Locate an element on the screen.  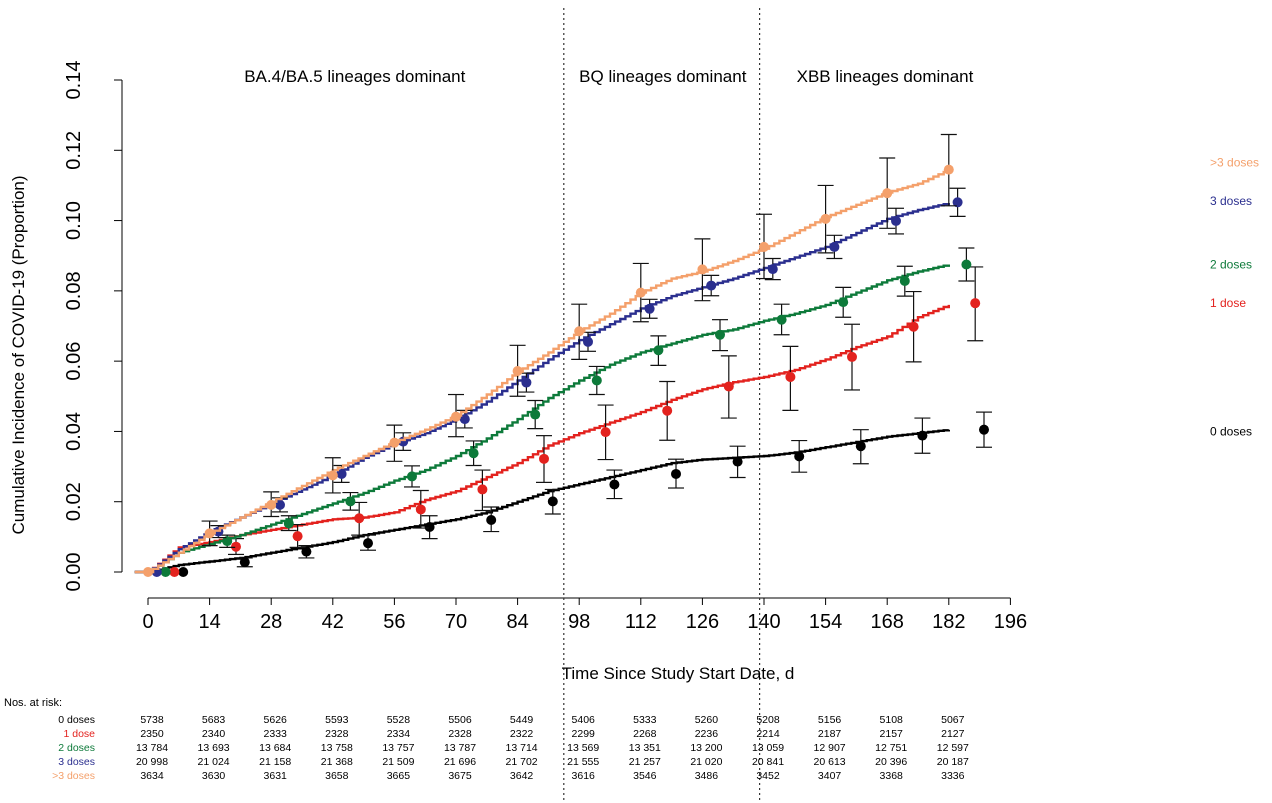
risk-row-label-gt3-doses: >3 doses is located at coordinates (73, 776).